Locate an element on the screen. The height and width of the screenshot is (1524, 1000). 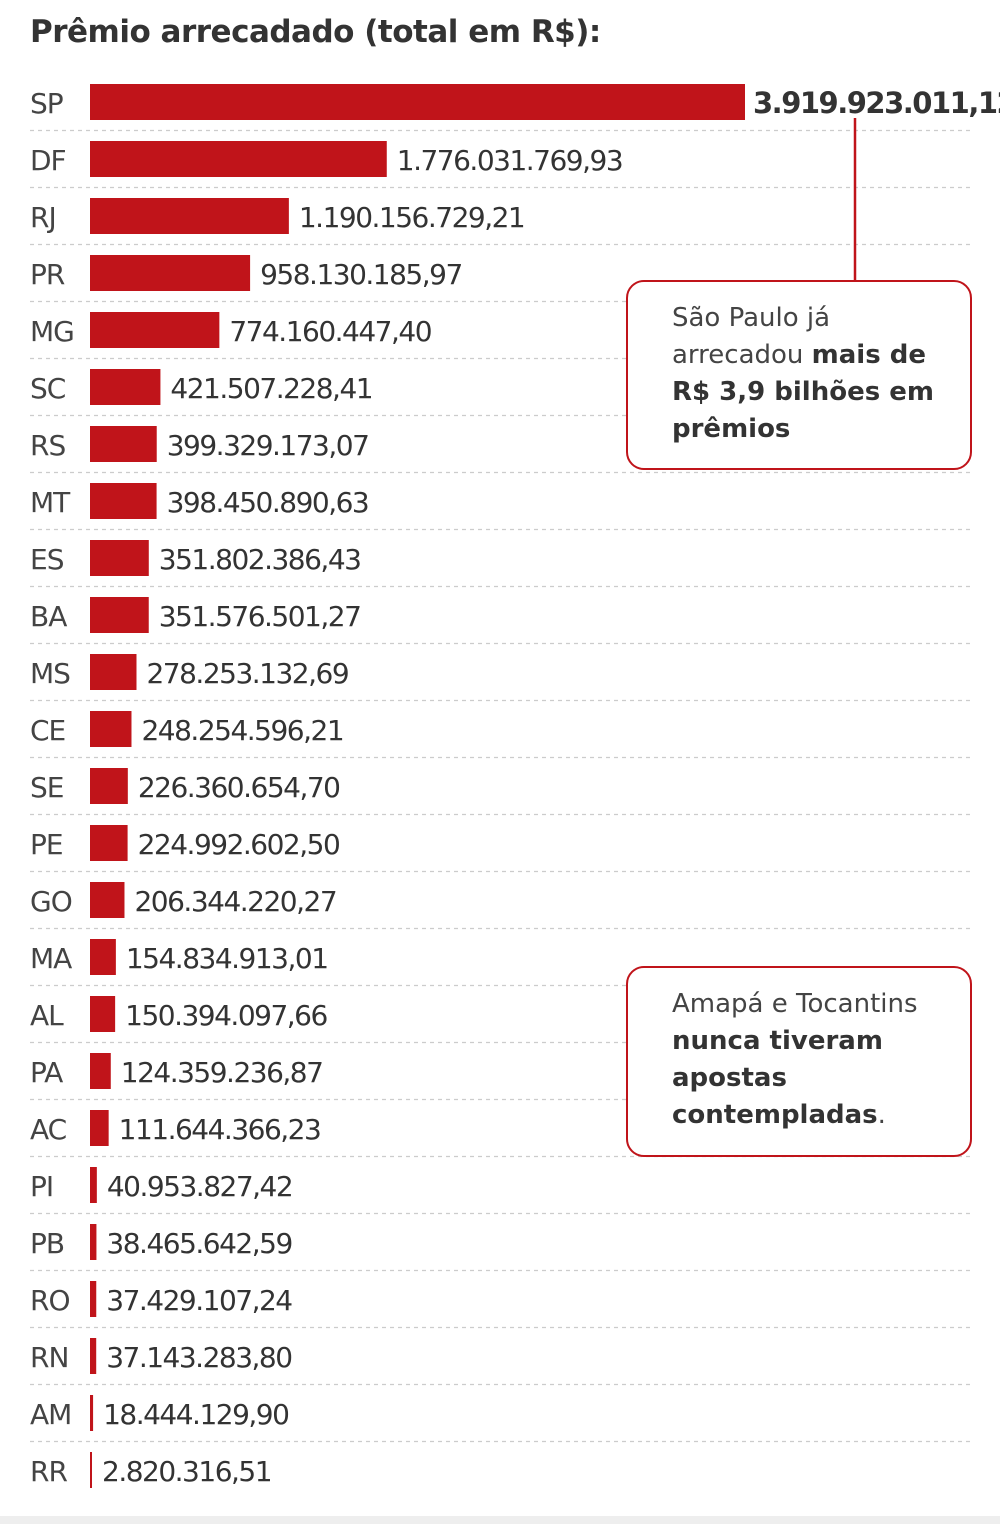
value-label: 40.953.827,42 is located at coordinates (199, 1186).